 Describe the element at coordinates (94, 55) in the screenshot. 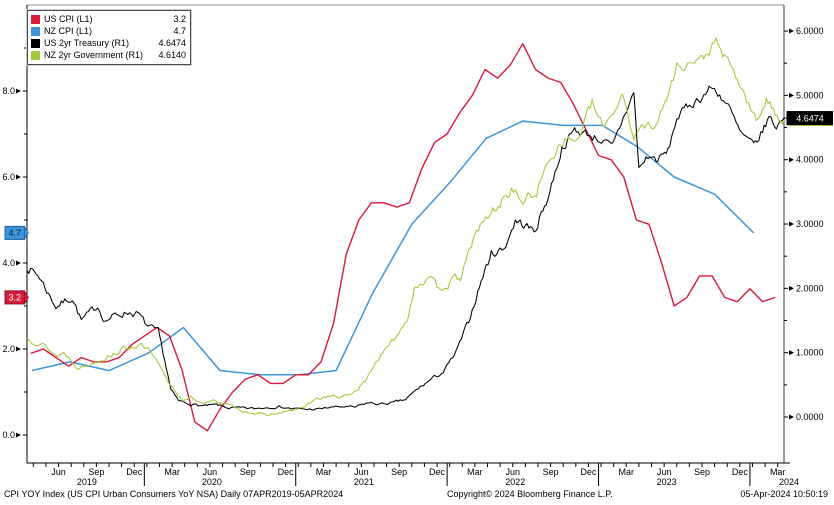

I see `legend-label: NZ 2yr Government (R1)` at that location.